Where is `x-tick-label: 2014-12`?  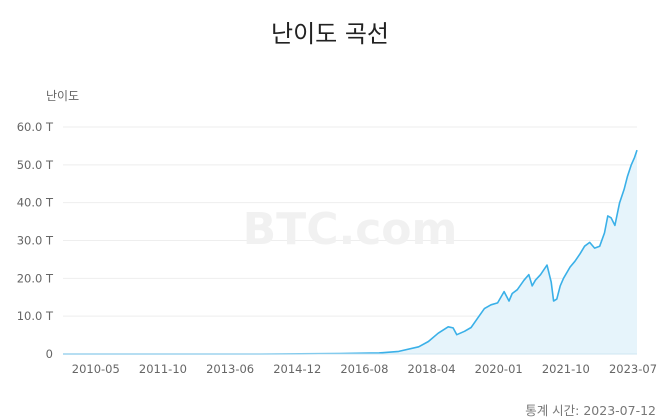 x-tick-label: 2014-12 is located at coordinates (297, 369).